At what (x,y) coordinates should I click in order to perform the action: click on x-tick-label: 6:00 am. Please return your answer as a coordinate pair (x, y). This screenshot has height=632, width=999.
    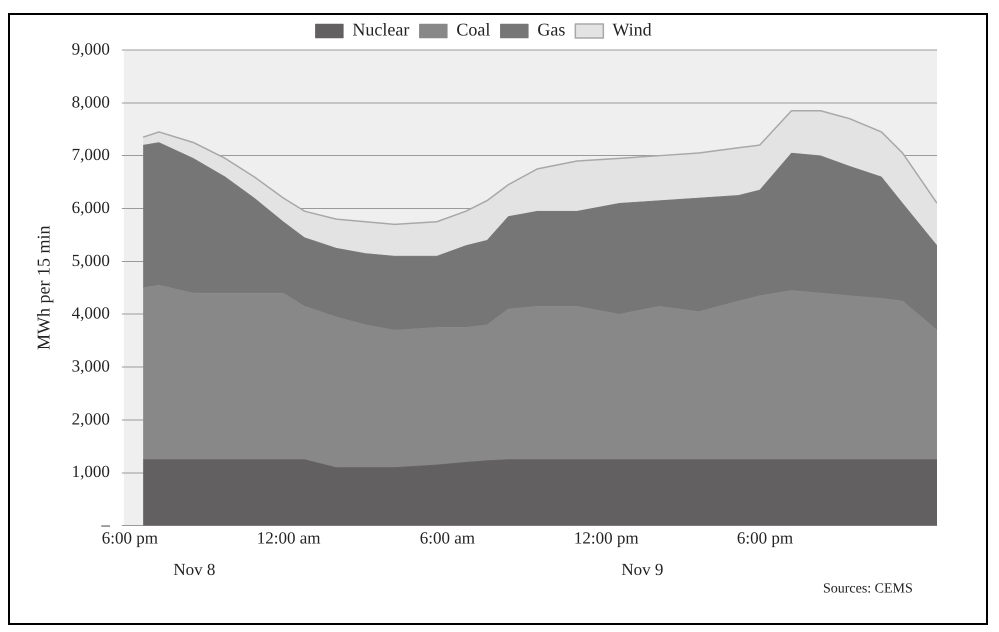
    Looking at the image, I should click on (448, 538).